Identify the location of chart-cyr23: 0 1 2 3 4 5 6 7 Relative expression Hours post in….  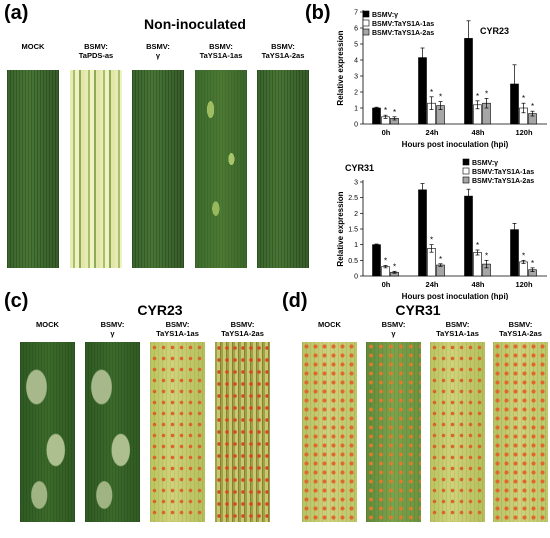
(441, 79).